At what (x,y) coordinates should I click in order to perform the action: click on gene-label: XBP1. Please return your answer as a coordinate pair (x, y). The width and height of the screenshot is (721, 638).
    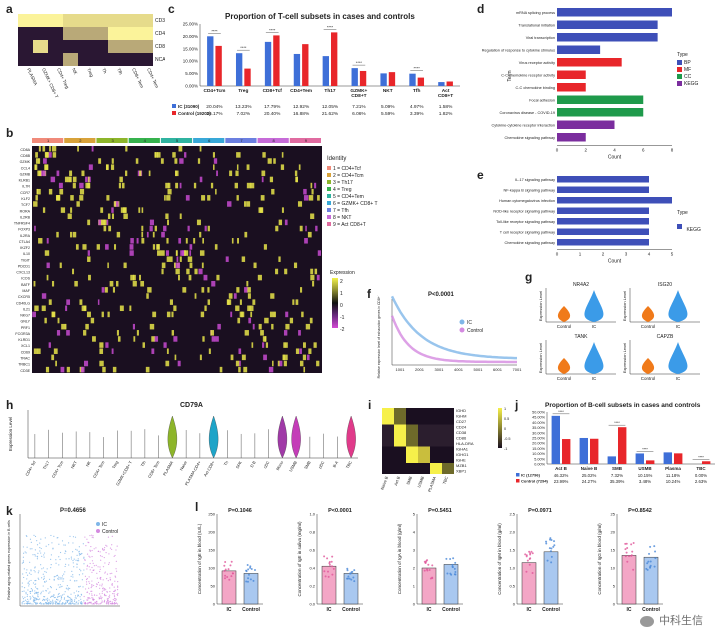
    Looking at the image, I should click on (461, 471).